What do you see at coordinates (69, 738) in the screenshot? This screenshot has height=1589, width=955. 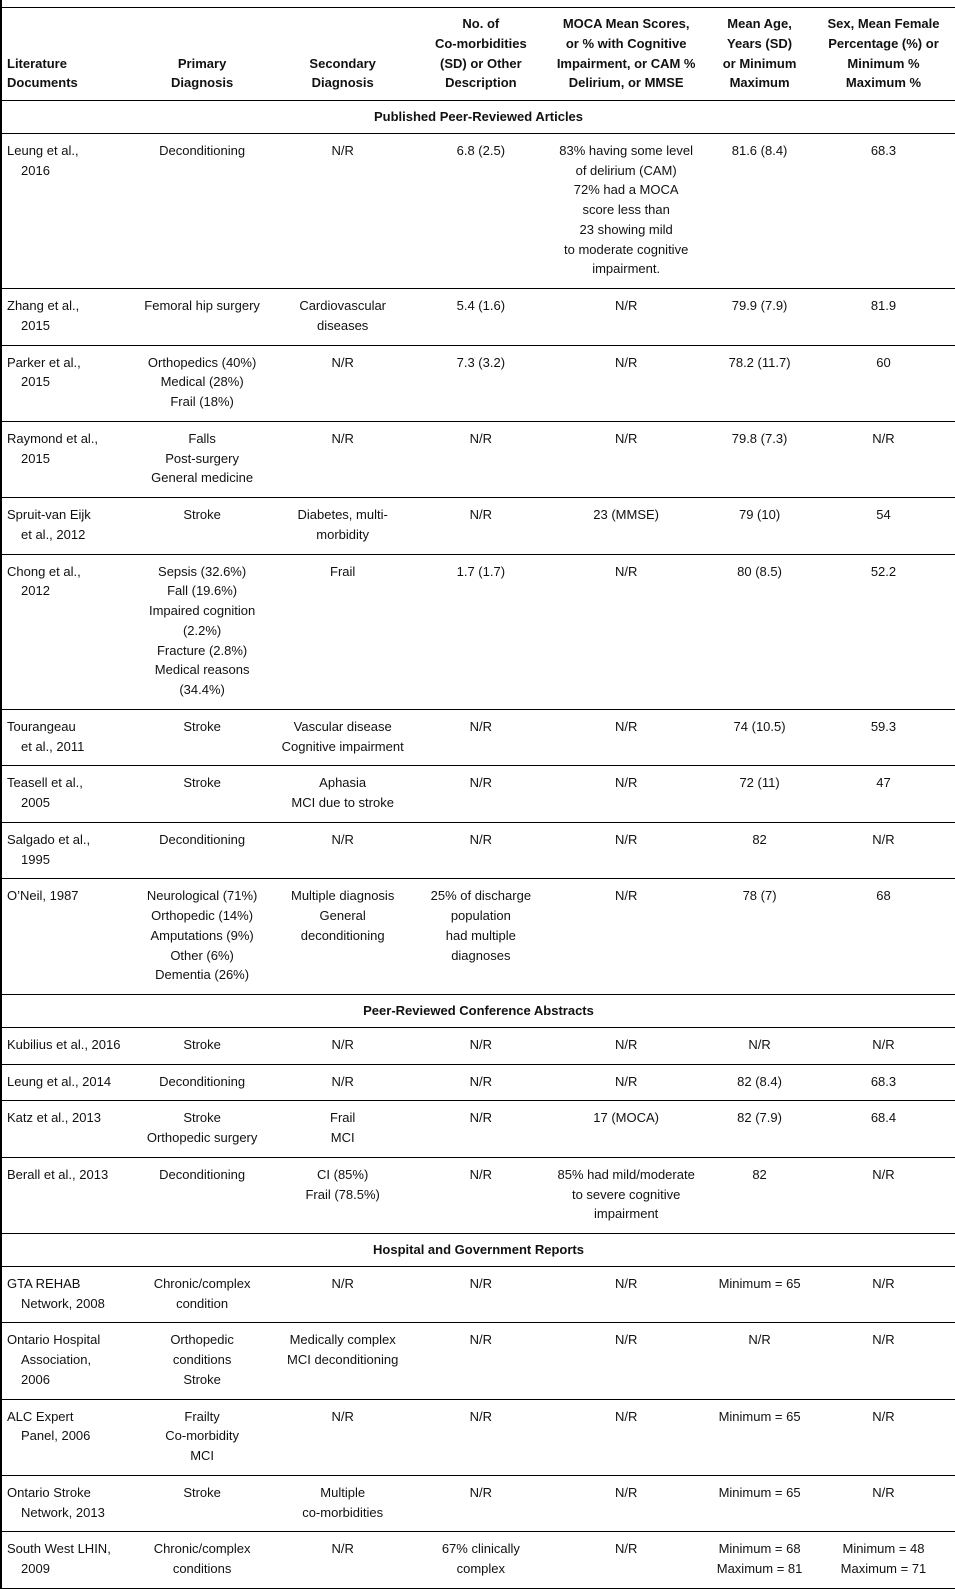 I see `cell-literature: Tourangeau et al., 2011` at bounding box center [69, 738].